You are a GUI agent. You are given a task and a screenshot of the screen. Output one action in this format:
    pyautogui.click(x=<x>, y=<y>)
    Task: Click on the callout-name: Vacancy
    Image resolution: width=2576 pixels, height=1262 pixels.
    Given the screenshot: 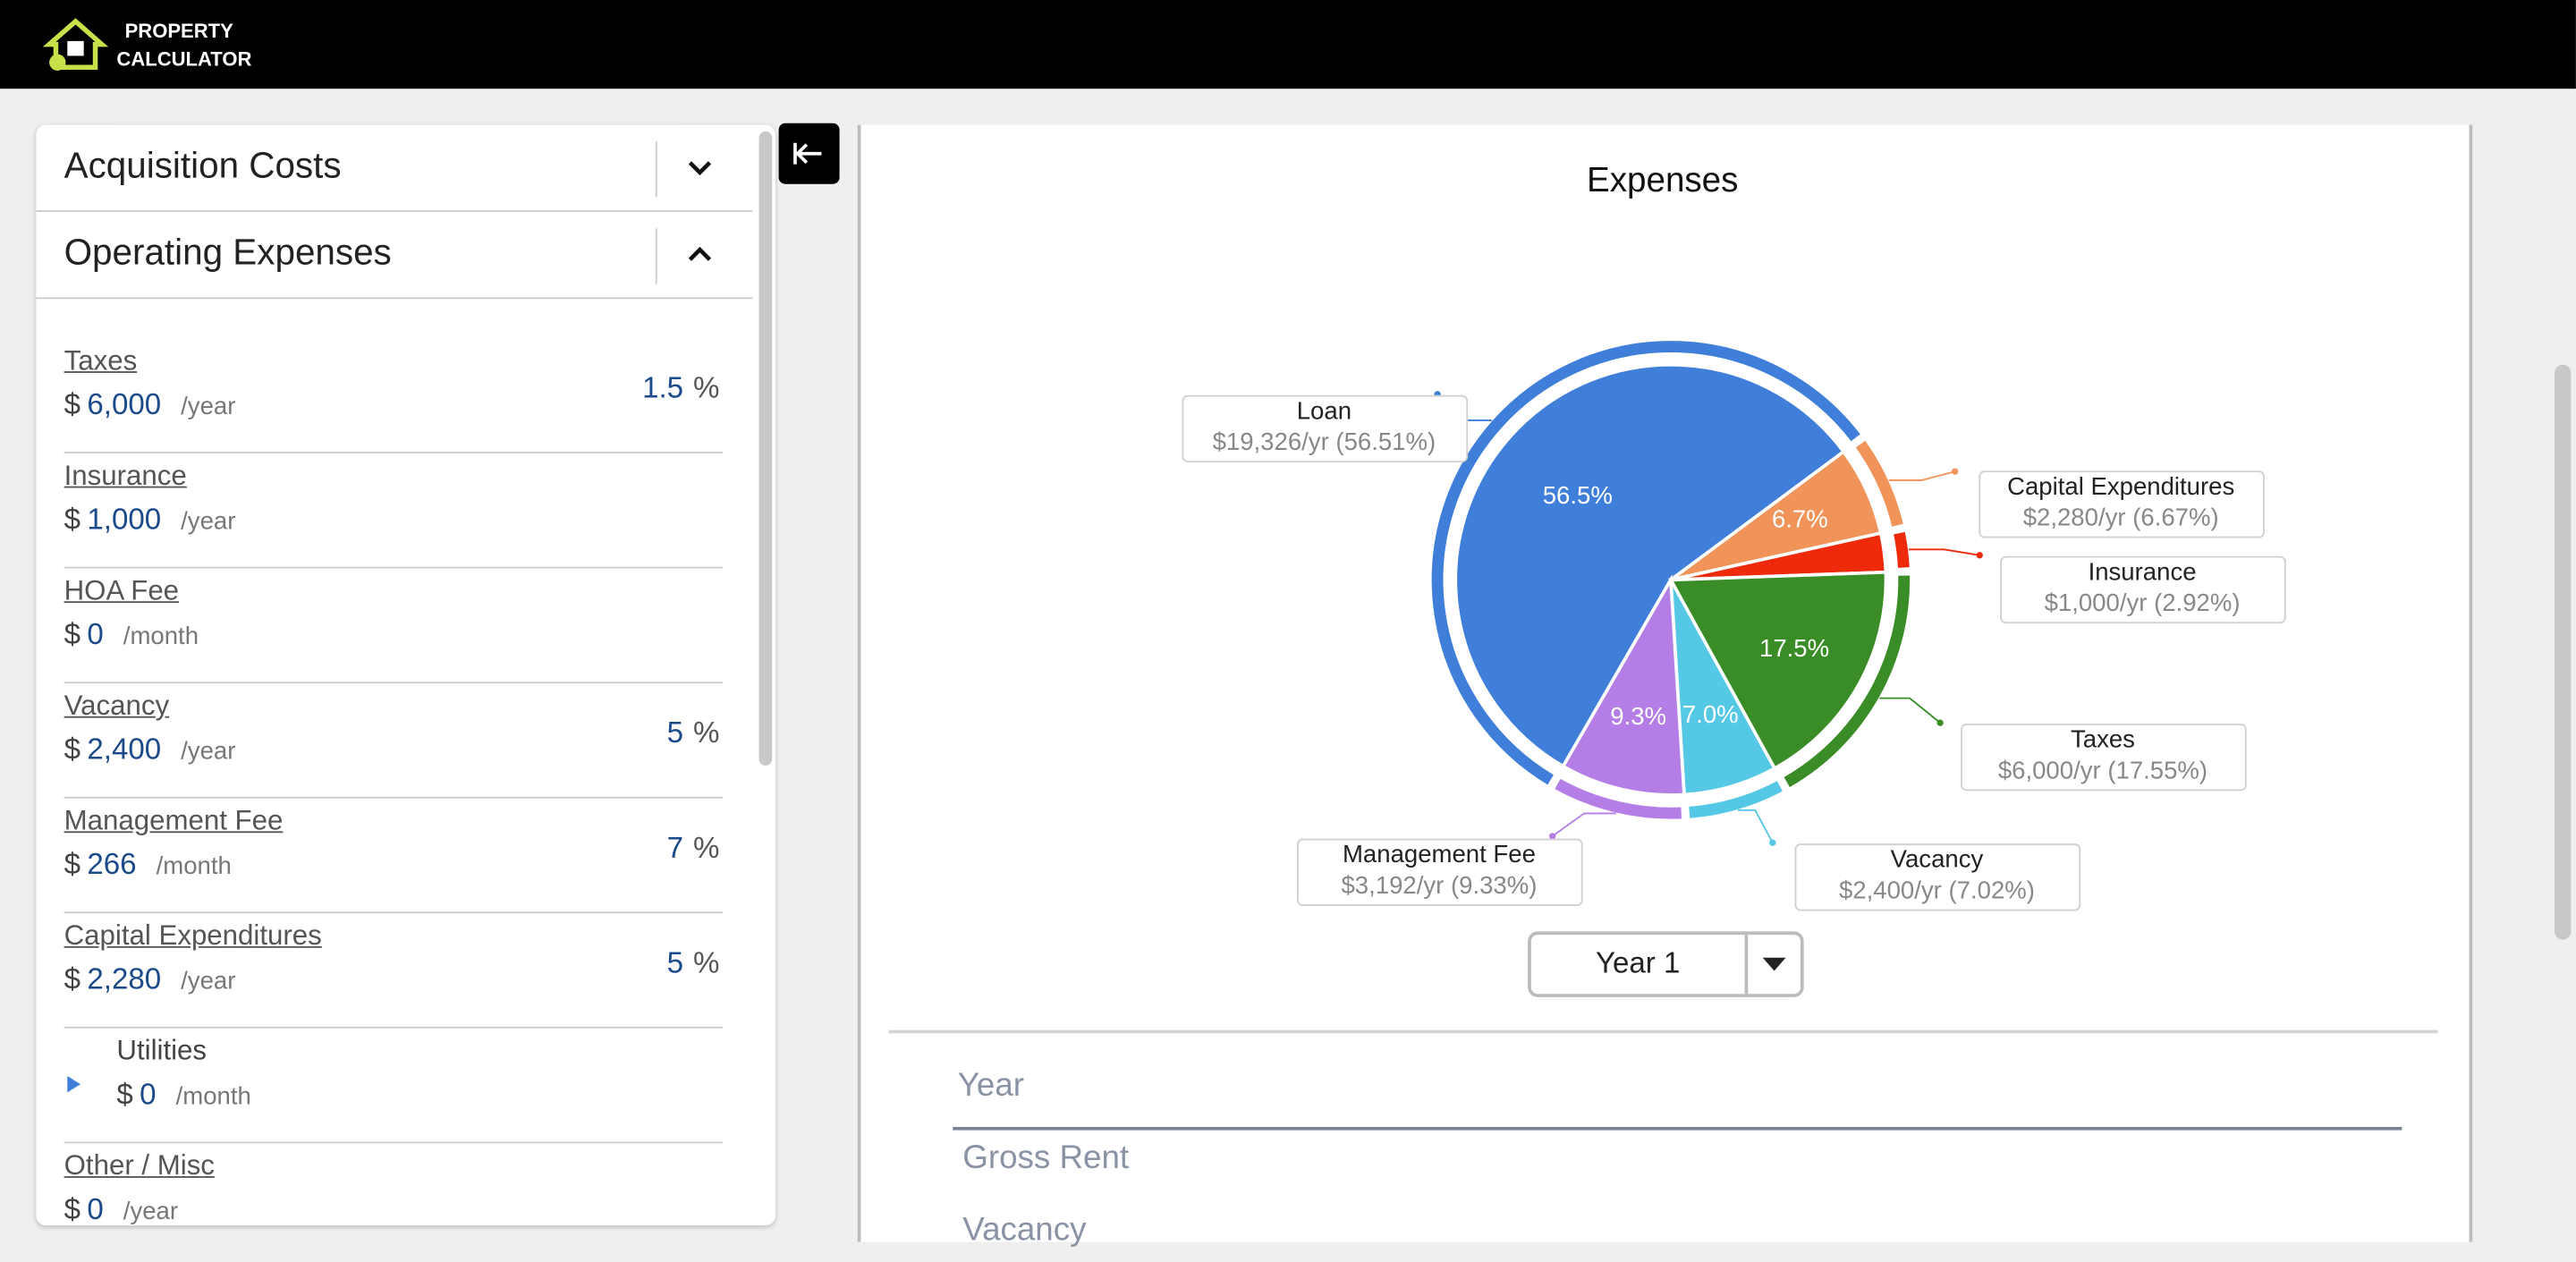 What is the action you would take?
    pyautogui.click(x=1937, y=859)
    